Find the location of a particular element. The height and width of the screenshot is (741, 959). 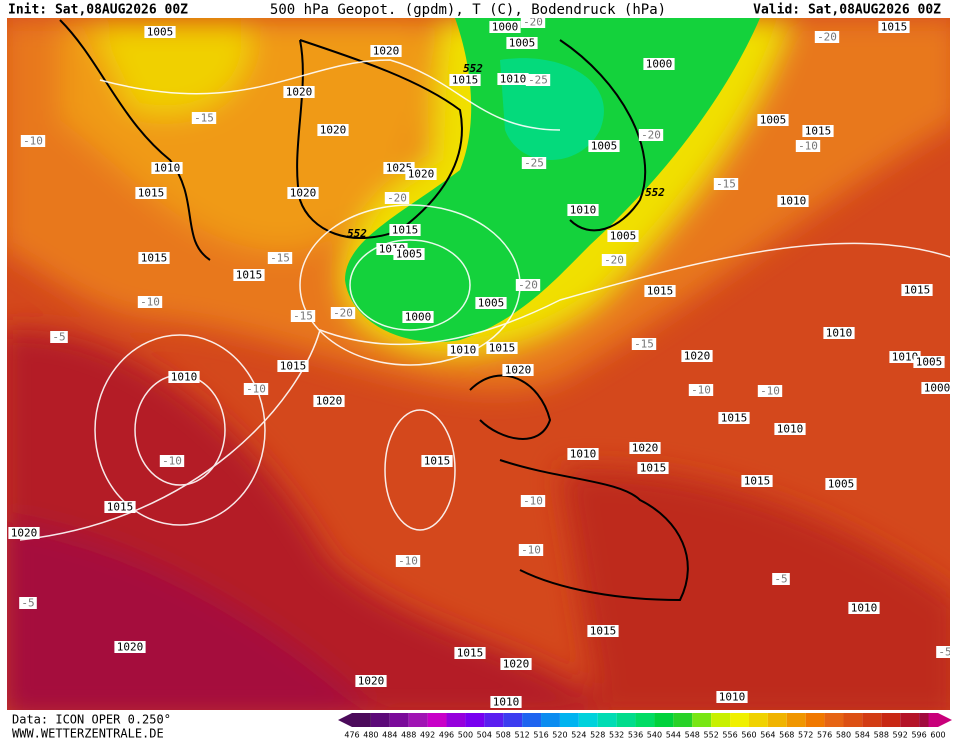

field-darkred is located at coordinates (188, 615).